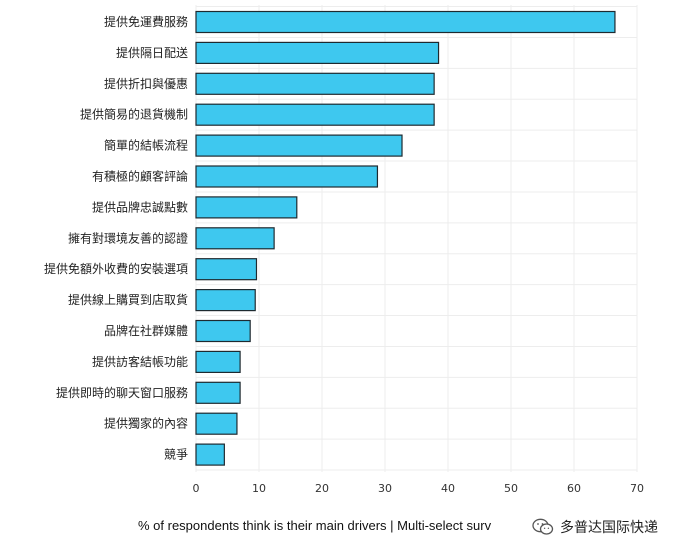  What do you see at coordinates (196, 488) in the screenshot?
I see `x-tick-label: 0` at bounding box center [196, 488].